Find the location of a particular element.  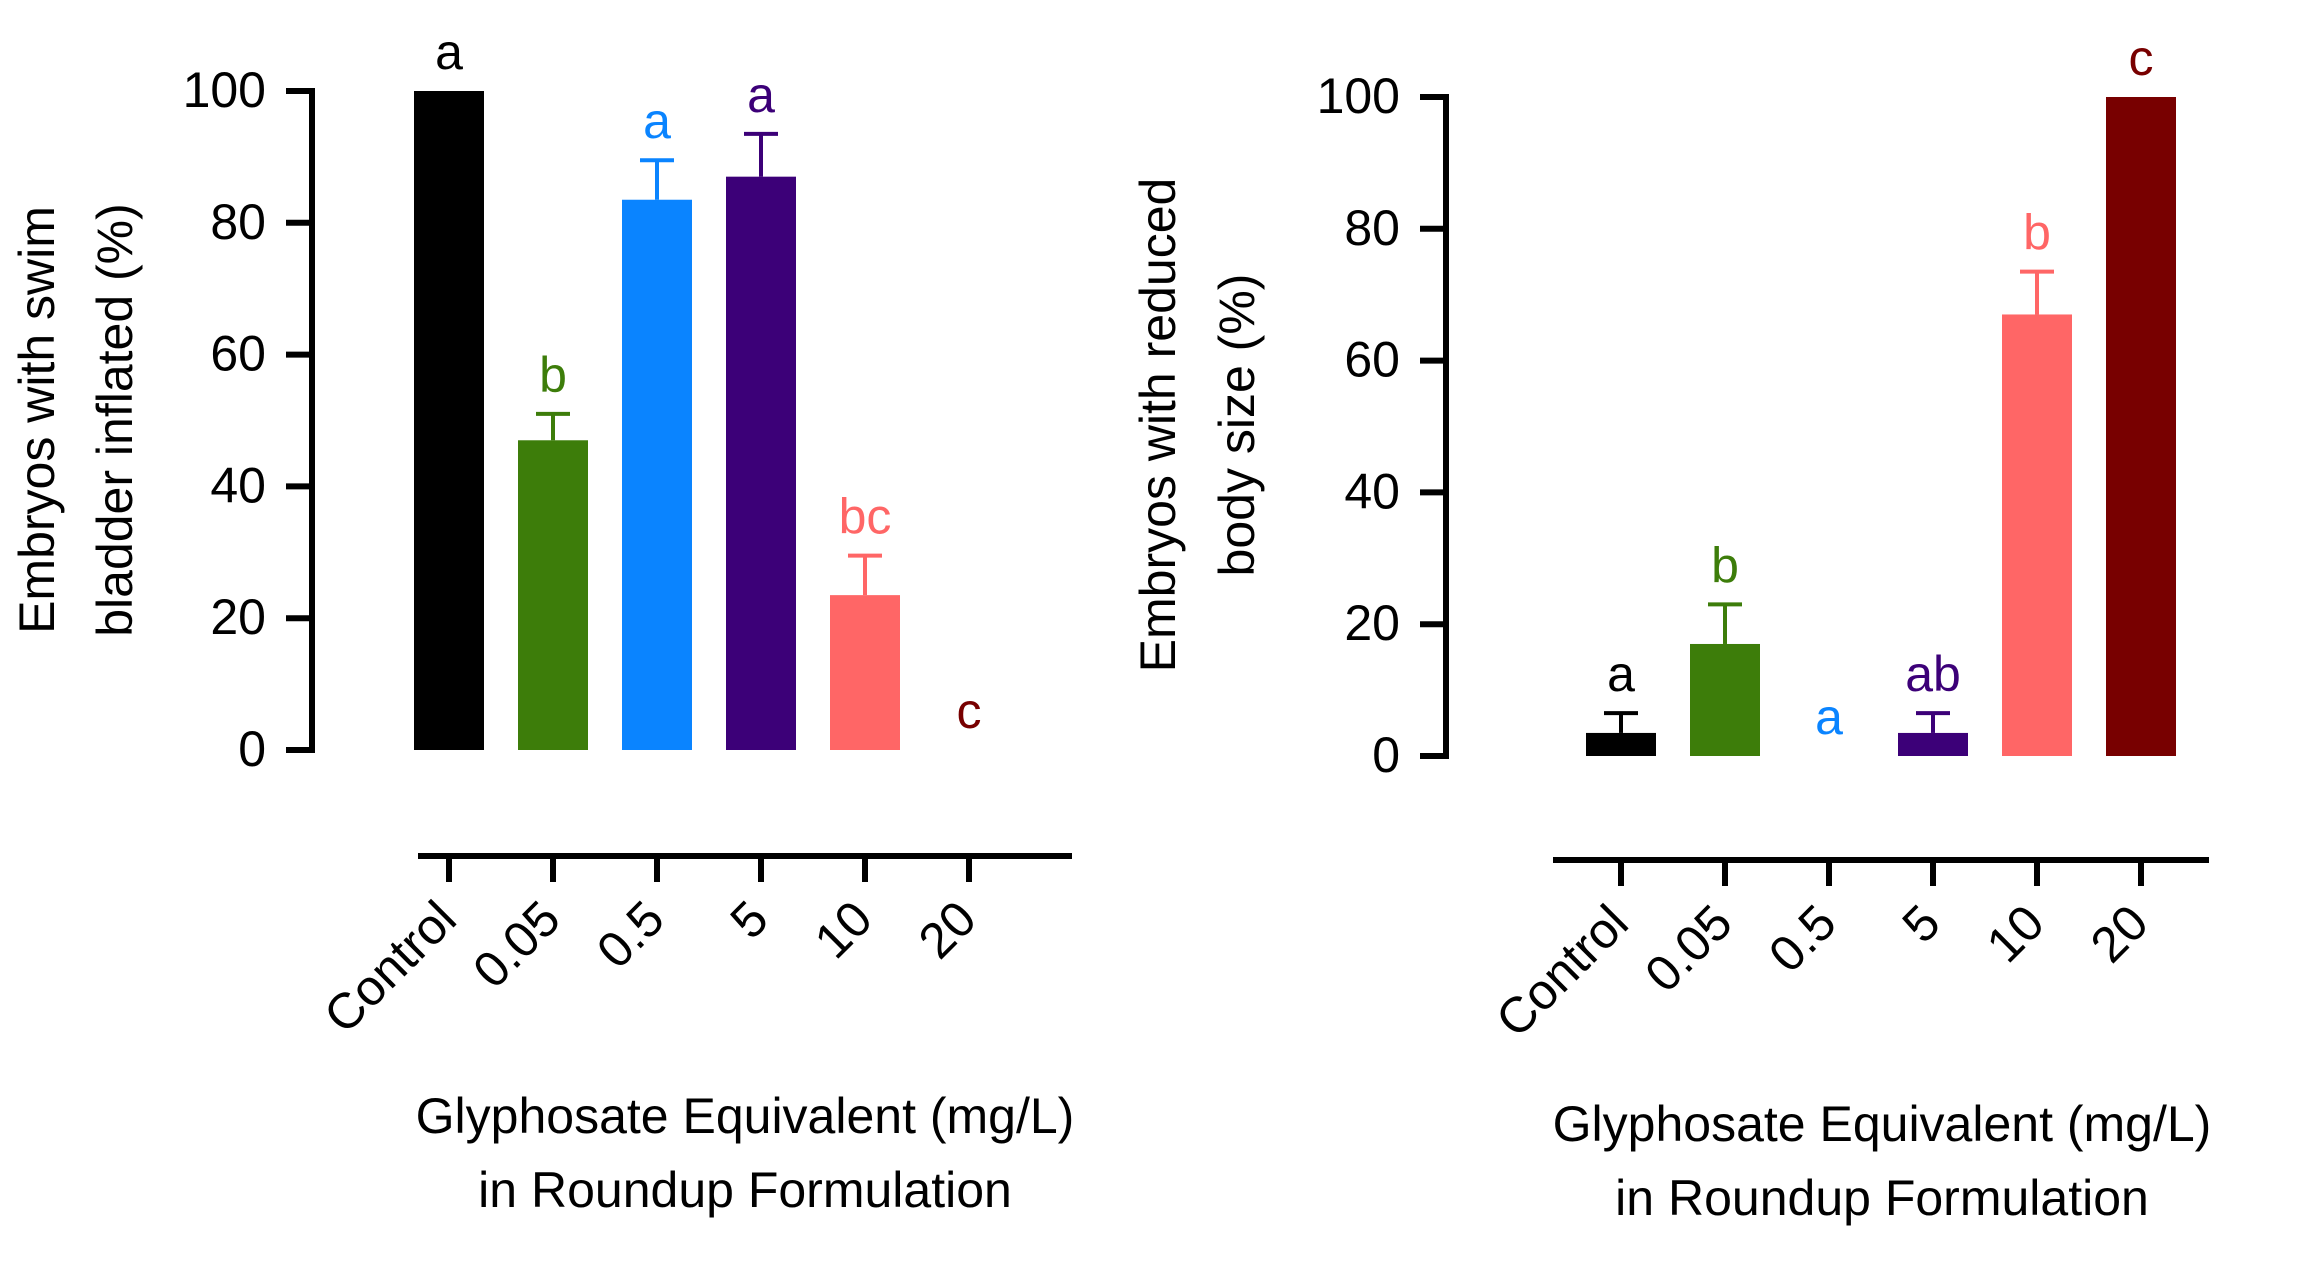

significance-letter-10: bc is located at coordinates (865, 517).